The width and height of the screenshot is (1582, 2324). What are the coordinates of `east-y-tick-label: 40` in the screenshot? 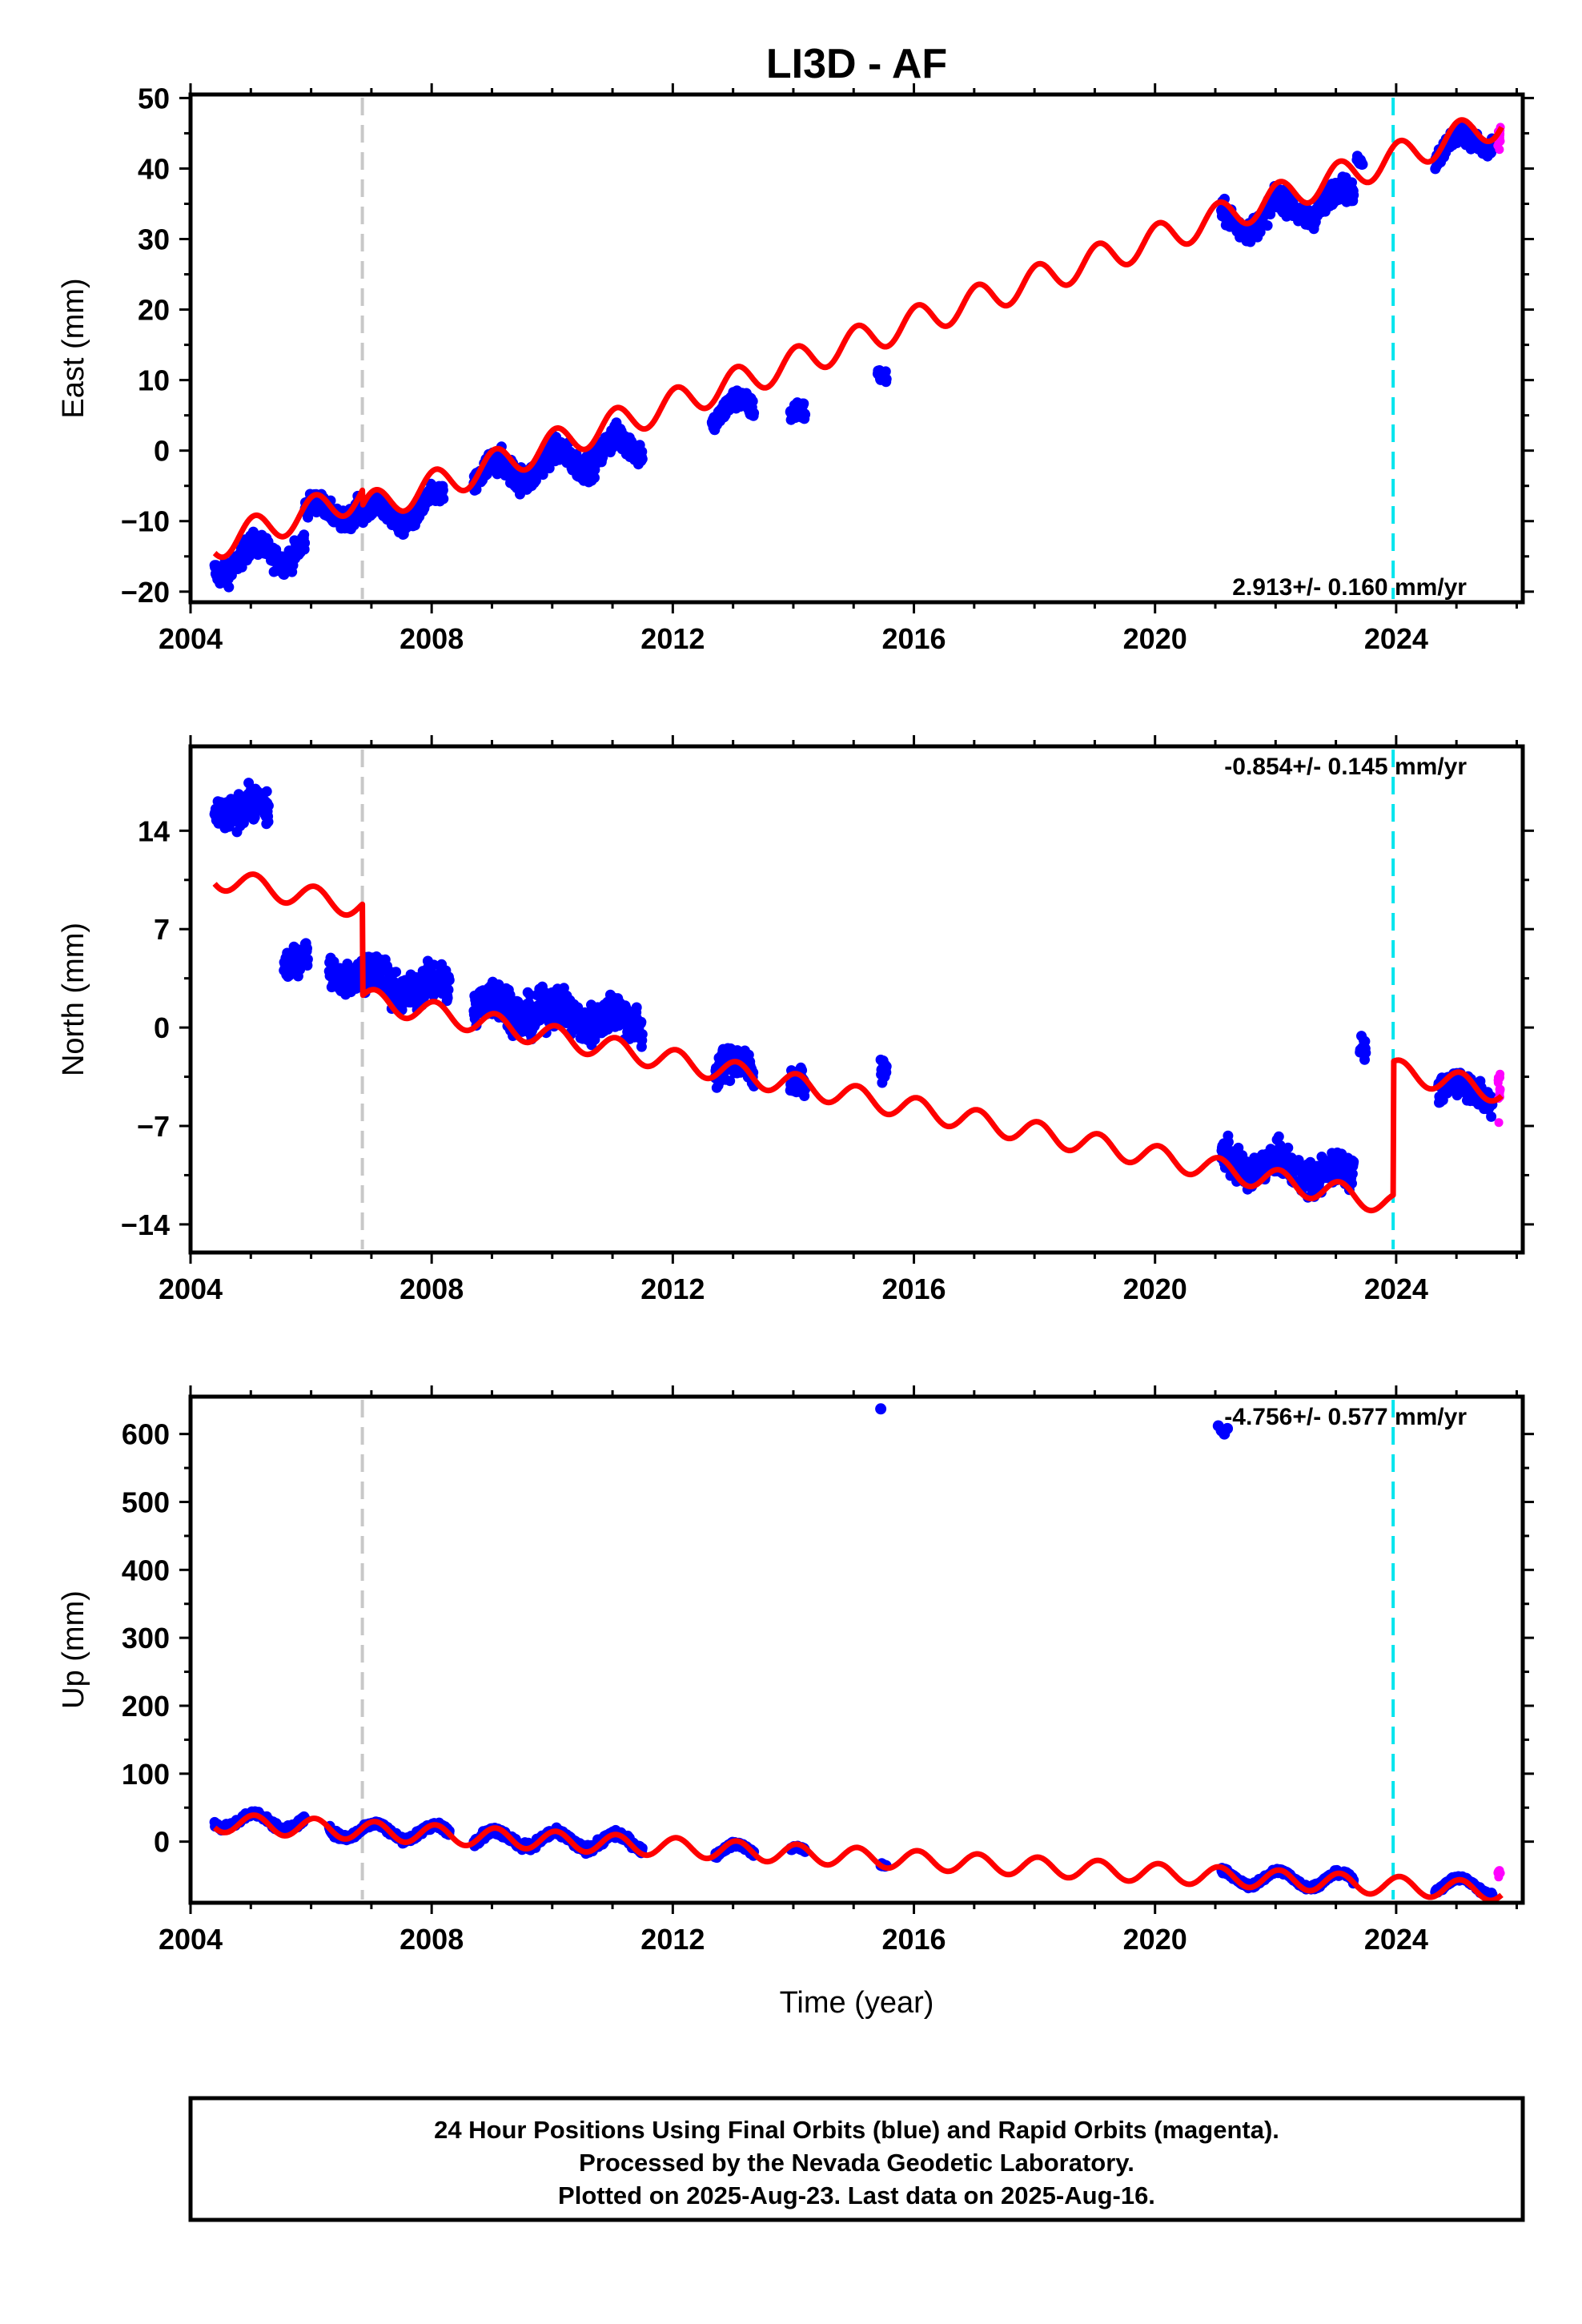 It's located at (154, 168).